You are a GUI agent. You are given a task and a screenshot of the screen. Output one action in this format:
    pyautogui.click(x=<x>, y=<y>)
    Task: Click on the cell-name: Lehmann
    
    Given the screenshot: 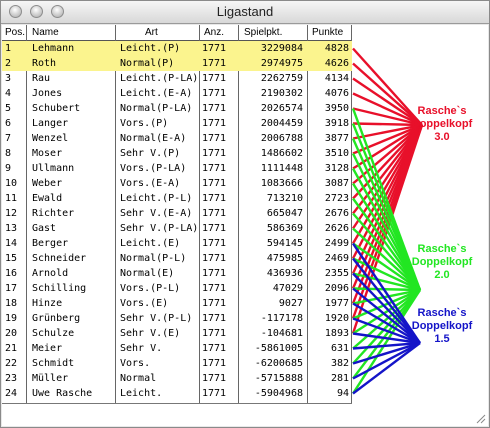 What is the action you would take?
    pyautogui.click(x=53, y=48)
    